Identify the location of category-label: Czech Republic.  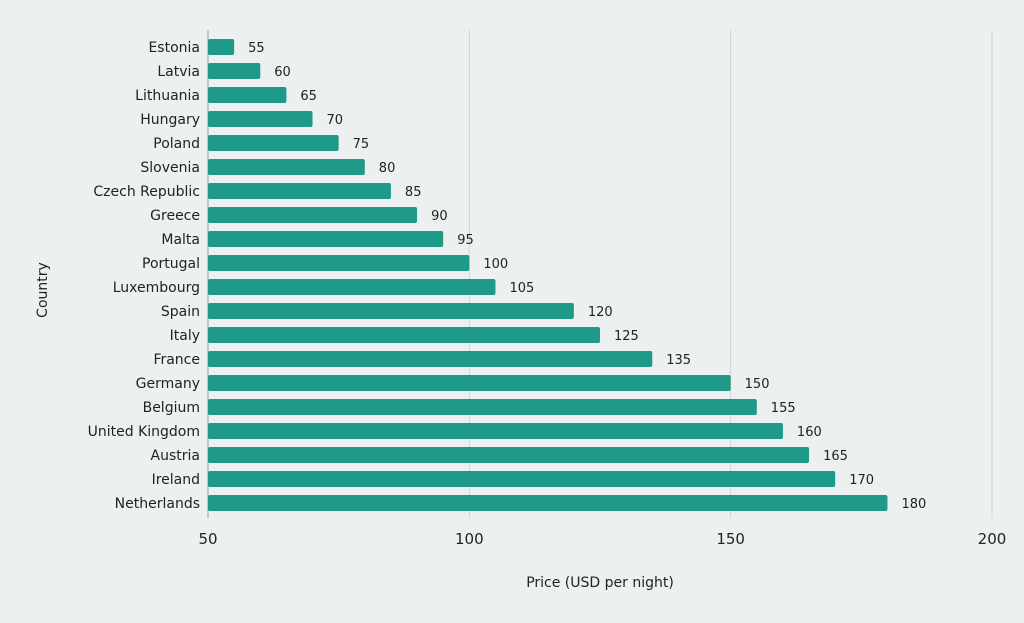
(146, 192).